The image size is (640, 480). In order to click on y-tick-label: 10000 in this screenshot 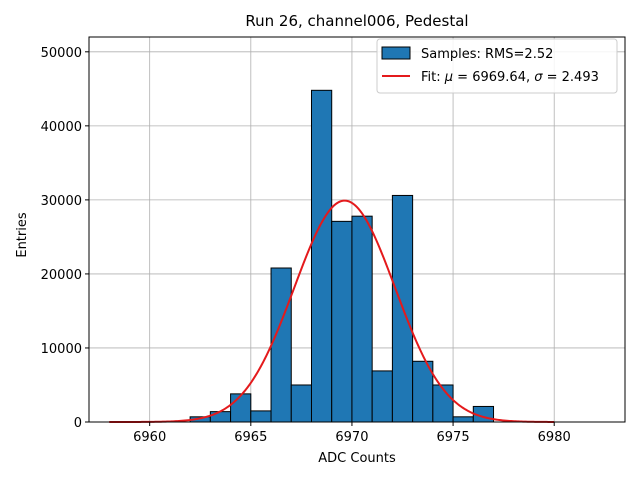, I will do `click(61, 349)`.